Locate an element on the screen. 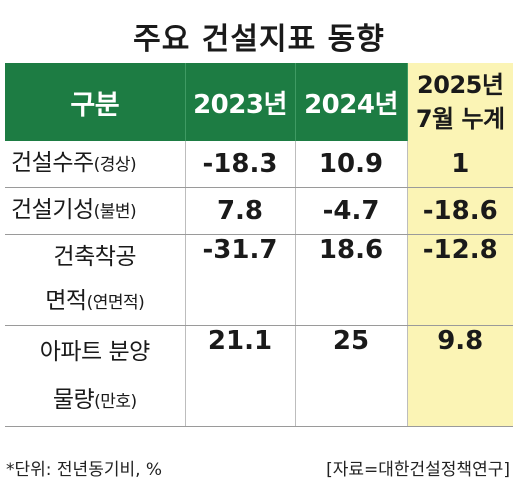 This screenshot has width=518, height=492. row-label: 아파트 분양 물량(만호) is located at coordinates (95, 376).